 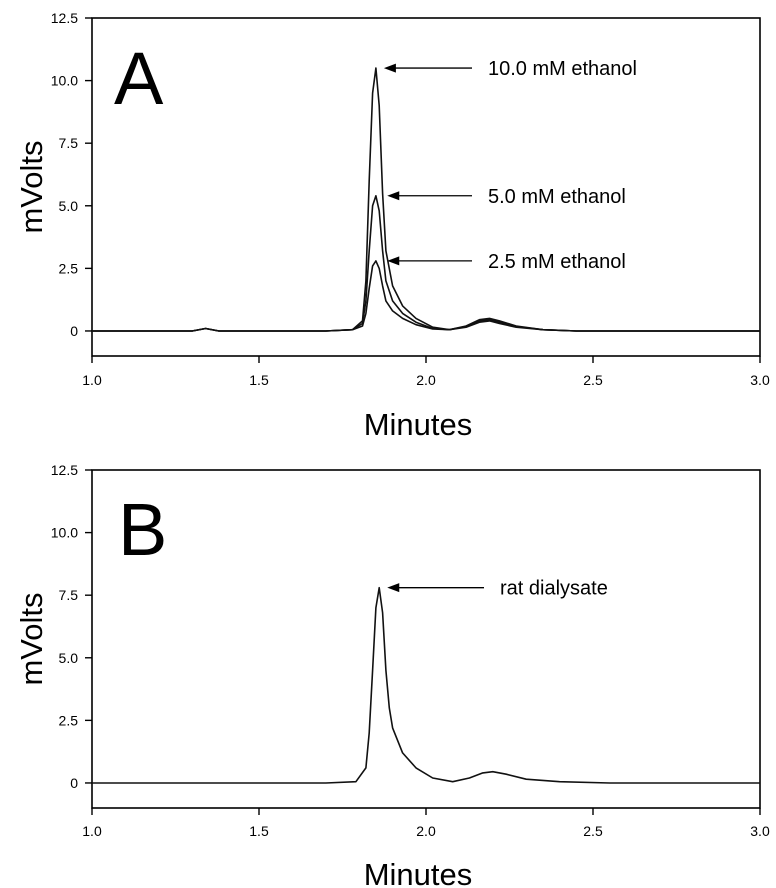 What do you see at coordinates (142, 529) in the screenshot?
I see `panel-letter: B` at bounding box center [142, 529].